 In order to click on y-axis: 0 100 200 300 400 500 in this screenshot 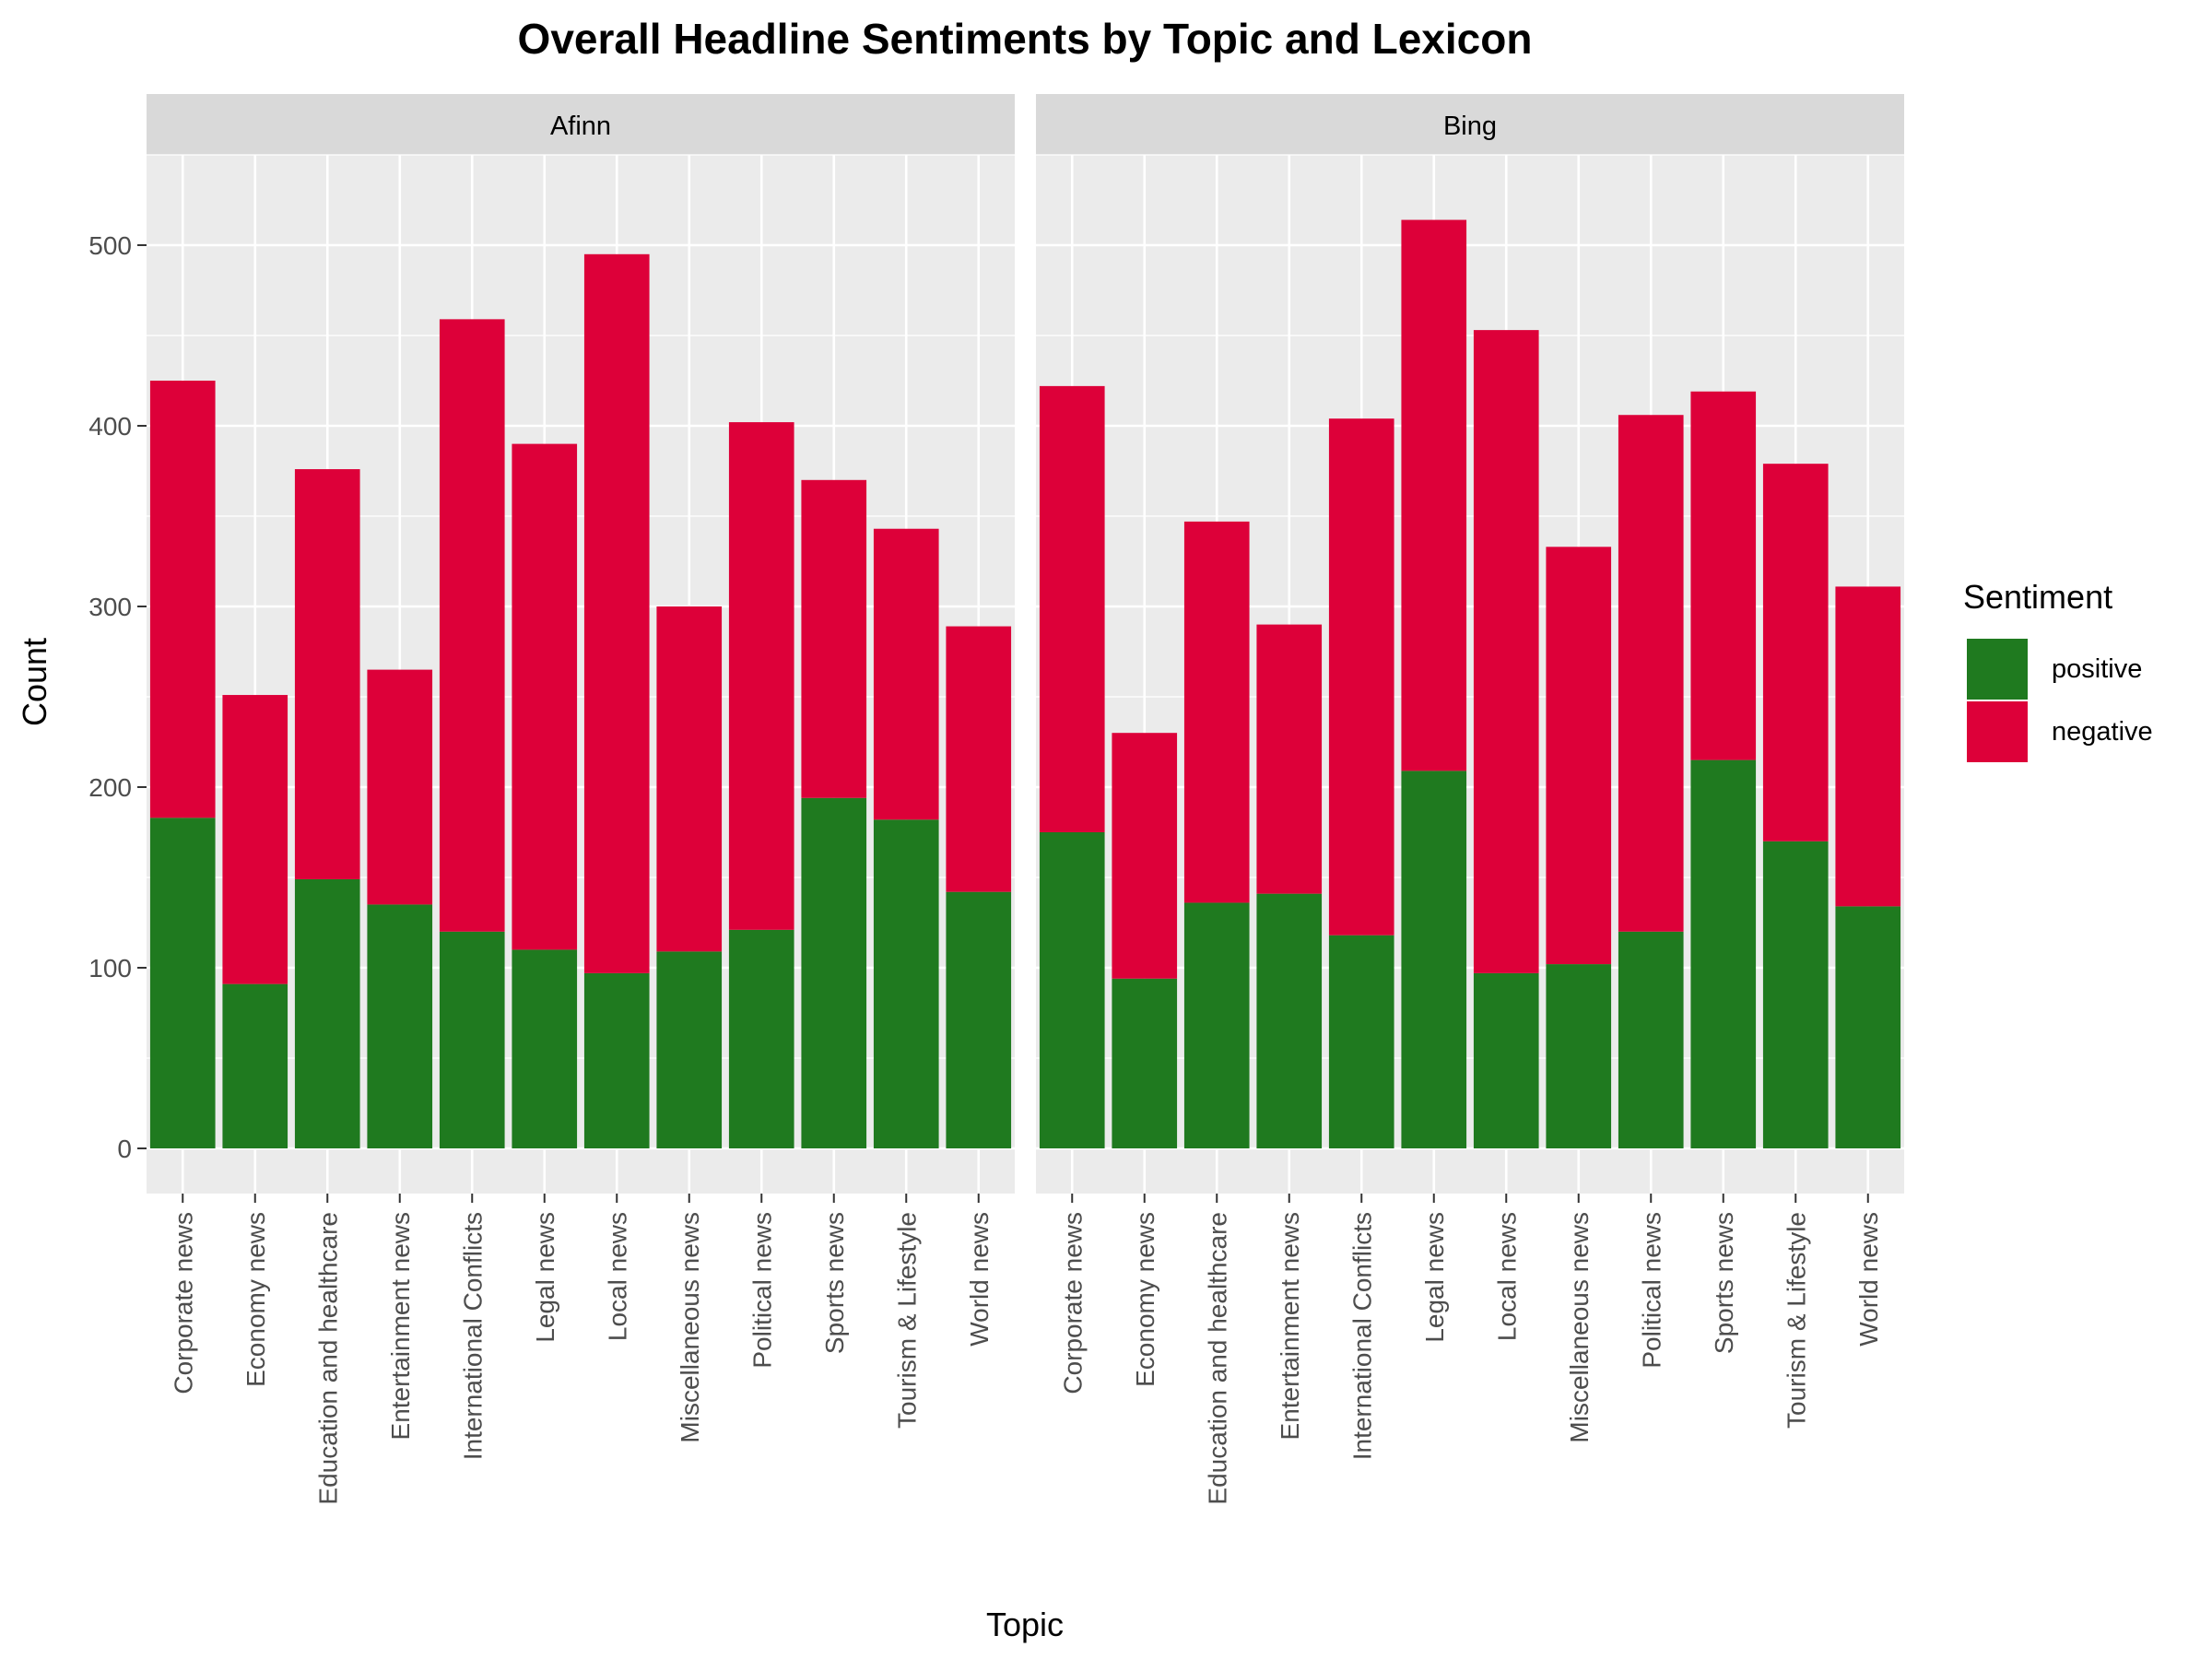, I will do `click(117, 697)`.